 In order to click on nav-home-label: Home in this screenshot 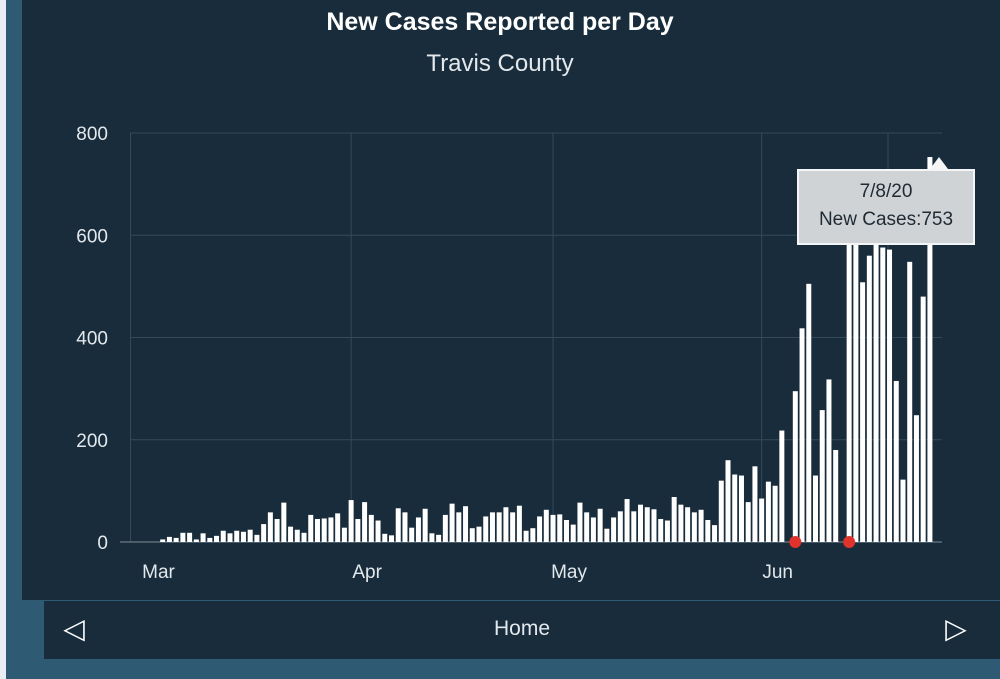, I will do `click(522, 628)`.